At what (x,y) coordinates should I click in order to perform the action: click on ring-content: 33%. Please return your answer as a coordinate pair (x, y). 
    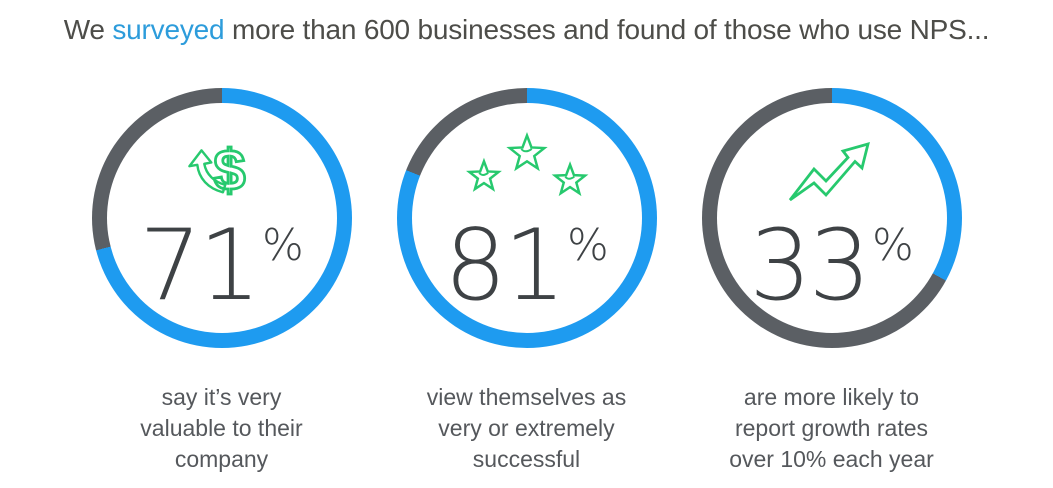
    Looking at the image, I should click on (832, 218).